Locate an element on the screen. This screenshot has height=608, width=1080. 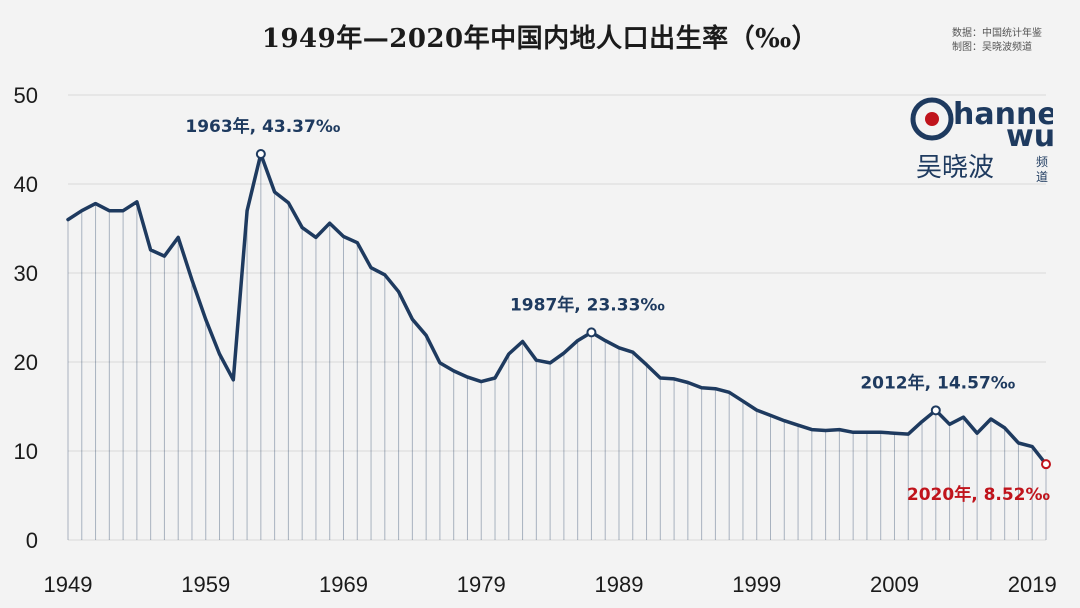
y-tick-label: 50 is located at coordinates (26, 95).